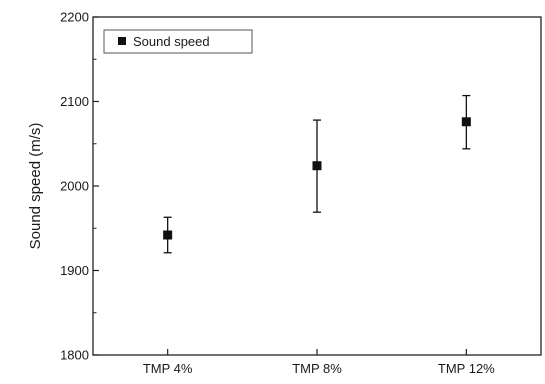  I want to click on y-axis-label: Sound speed (m/s), so click(35, 186).